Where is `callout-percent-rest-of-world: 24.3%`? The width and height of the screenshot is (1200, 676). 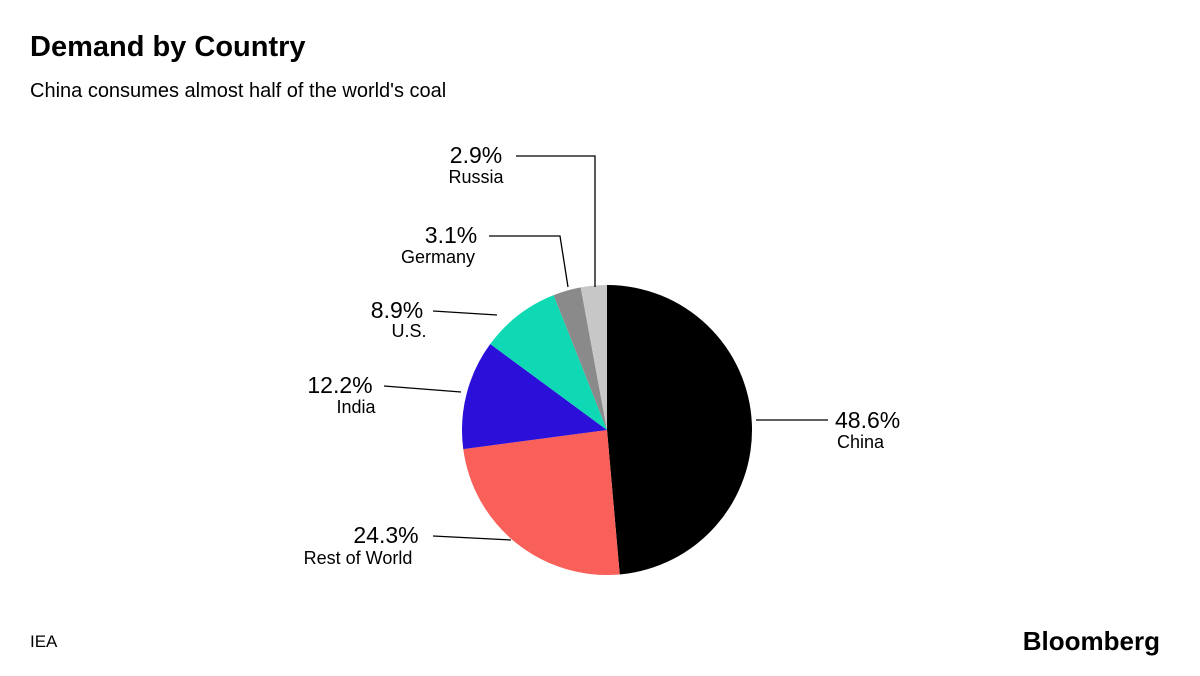 callout-percent-rest-of-world: 24.3% is located at coordinates (385, 535).